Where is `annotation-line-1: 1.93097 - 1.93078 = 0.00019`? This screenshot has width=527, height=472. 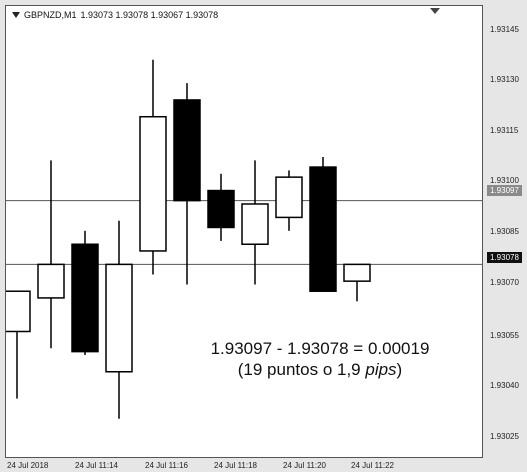 annotation-line-1: 1.93097 - 1.93078 = 0.00019 is located at coordinates (320, 348).